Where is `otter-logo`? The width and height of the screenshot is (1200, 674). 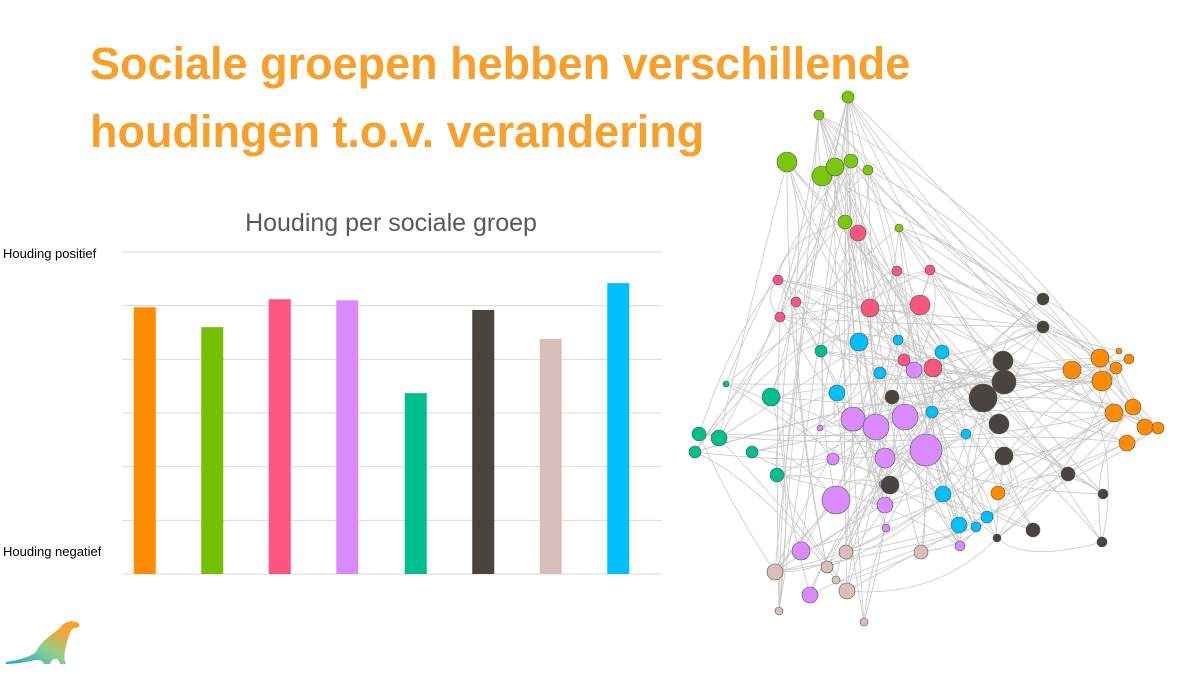
otter-logo is located at coordinates (43, 642).